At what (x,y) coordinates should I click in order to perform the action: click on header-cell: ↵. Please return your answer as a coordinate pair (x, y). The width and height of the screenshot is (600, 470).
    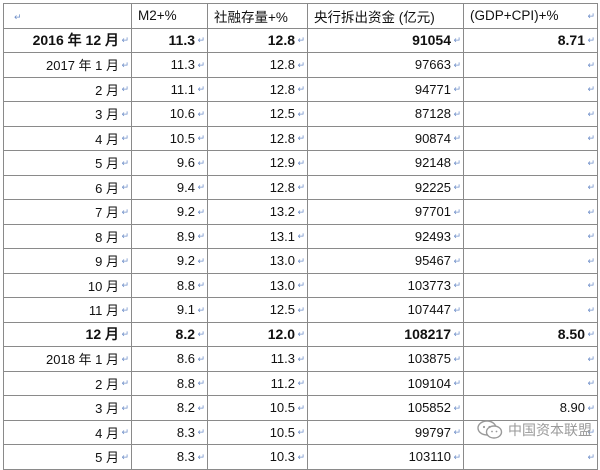
    Looking at the image, I should click on (67, 16).